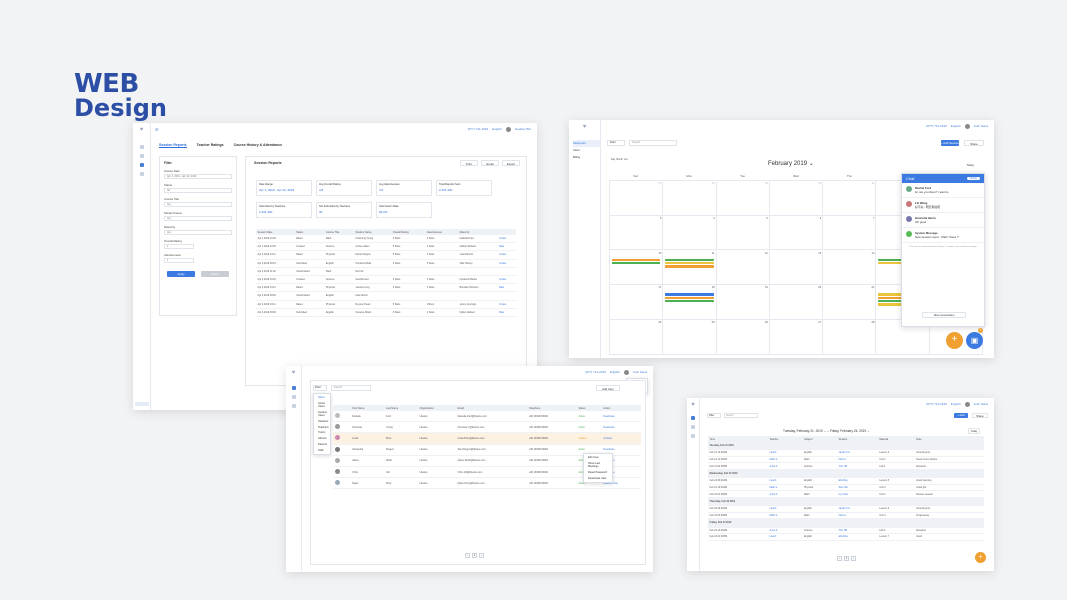 The width and height of the screenshot is (1067, 600). What do you see at coordinates (690, 233) in the screenshot?
I see `calendar-day: 4` at bounding box center [690, 233].